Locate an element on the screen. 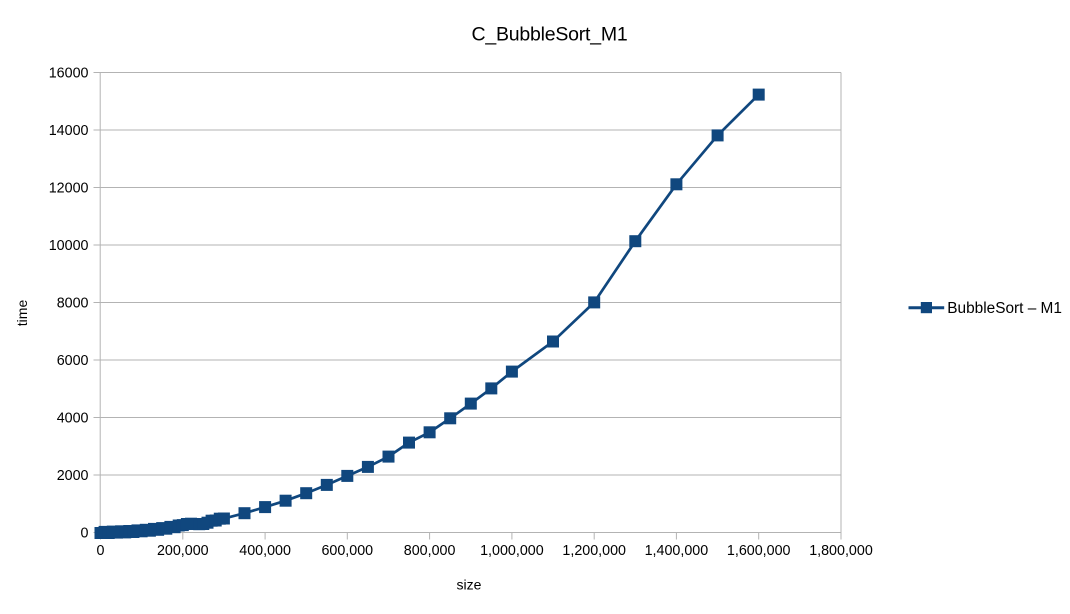 The width and height of the screenshot is (1070, 614). svg-text: BubbleSort – M1 is located at coordinates (1004, 308).